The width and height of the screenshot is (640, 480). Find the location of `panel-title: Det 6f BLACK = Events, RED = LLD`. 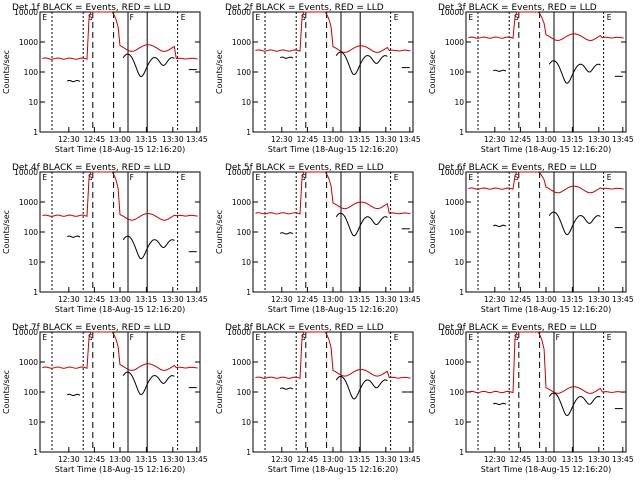

panel-title: Det 6f BLACK = Events, RED = LLD is located at coordinates (517, 168).